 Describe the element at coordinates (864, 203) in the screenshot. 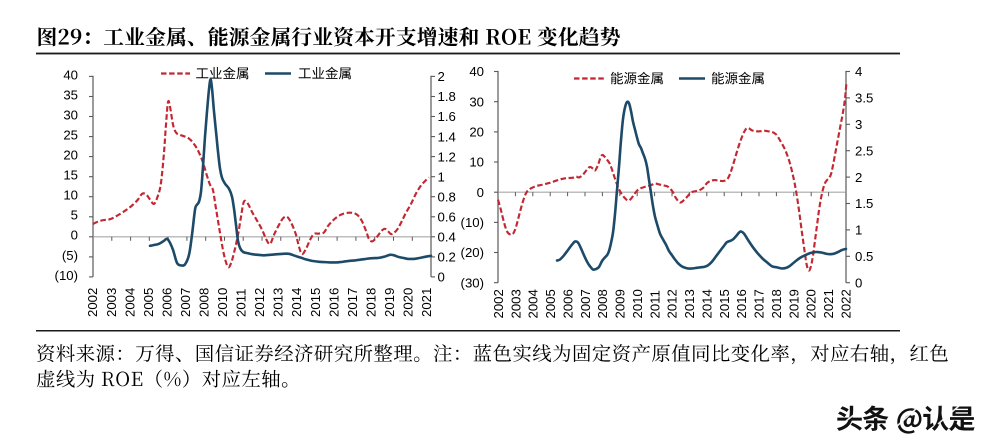

I see `svg-text: 1.5` at that location.